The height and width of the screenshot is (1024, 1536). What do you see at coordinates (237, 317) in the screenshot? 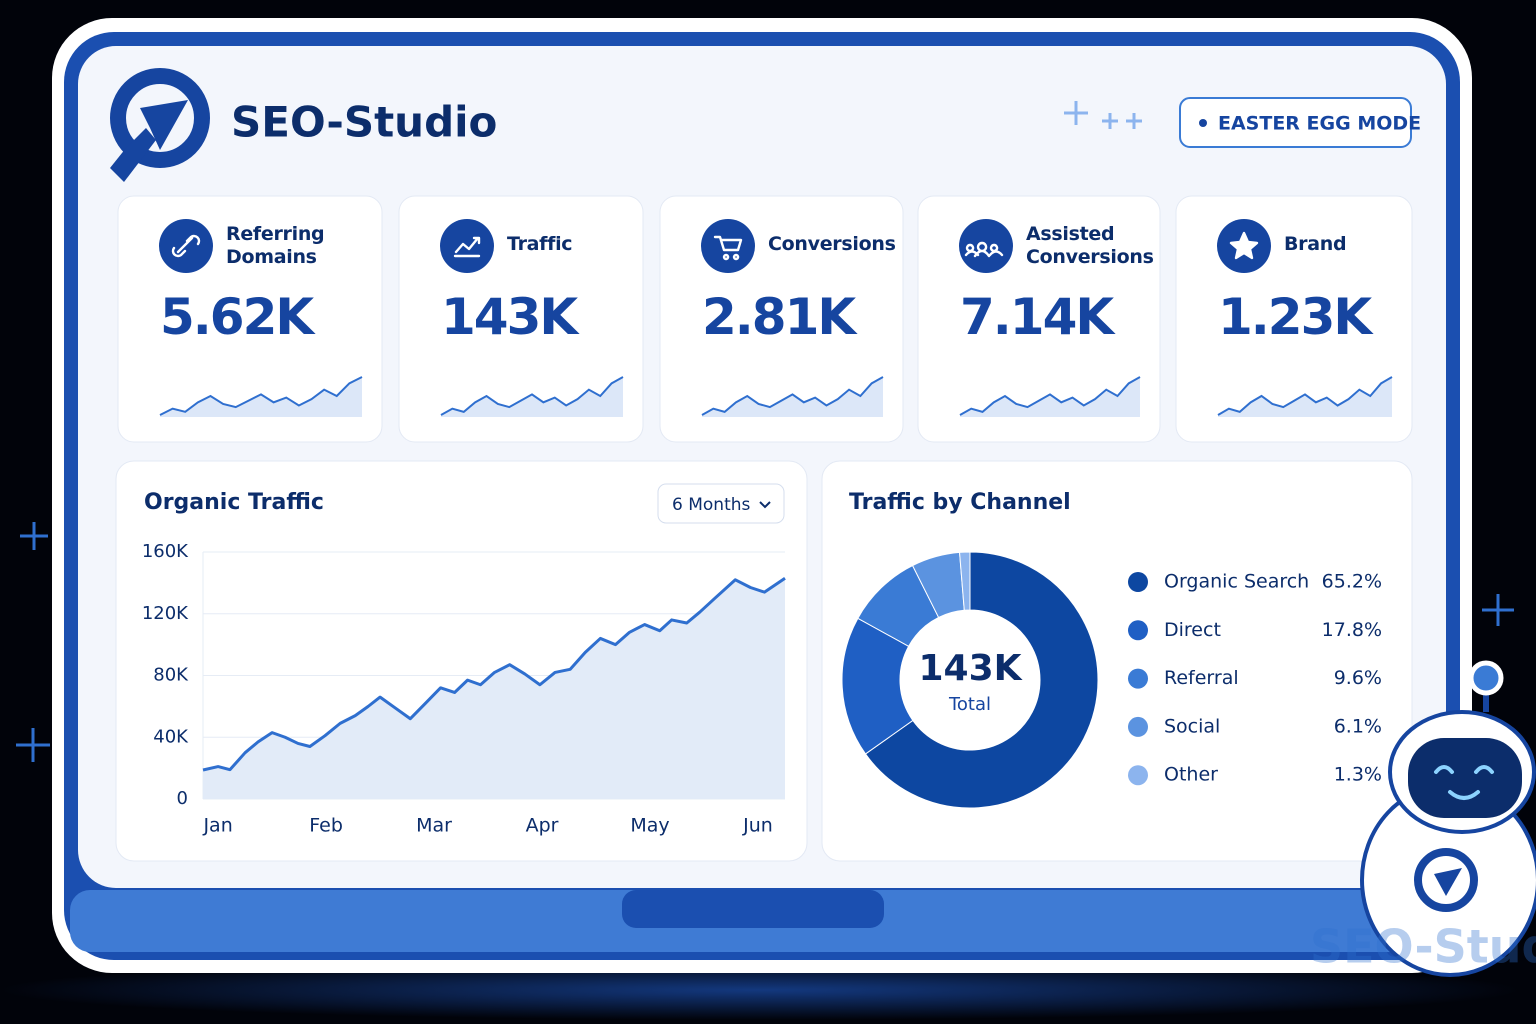
I see `kpi-value: 5.62K` at bounding box center [237, 317].